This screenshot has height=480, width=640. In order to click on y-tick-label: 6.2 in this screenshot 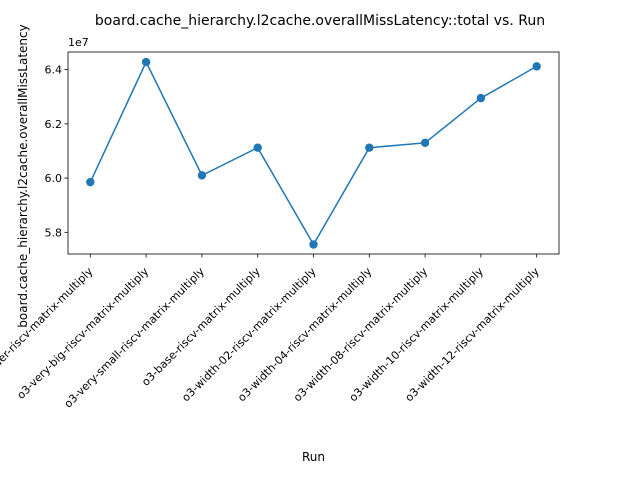, I will do `click(54, 124)`.